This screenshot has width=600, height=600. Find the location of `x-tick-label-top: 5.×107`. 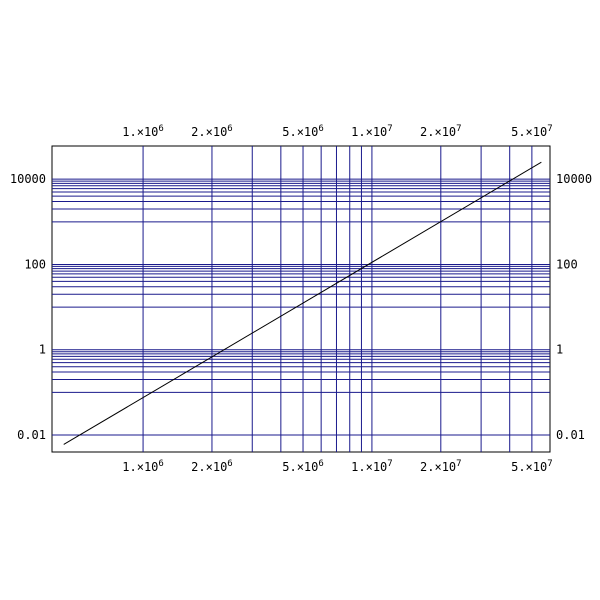

x-tick-label-top: 5.×107 is located at coordinates (532, 131).